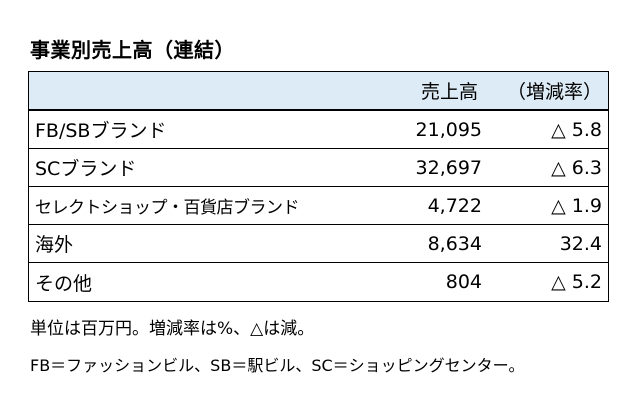 The image size is (640, 408). I want to click on segment-name: その他, so click(64, 283).